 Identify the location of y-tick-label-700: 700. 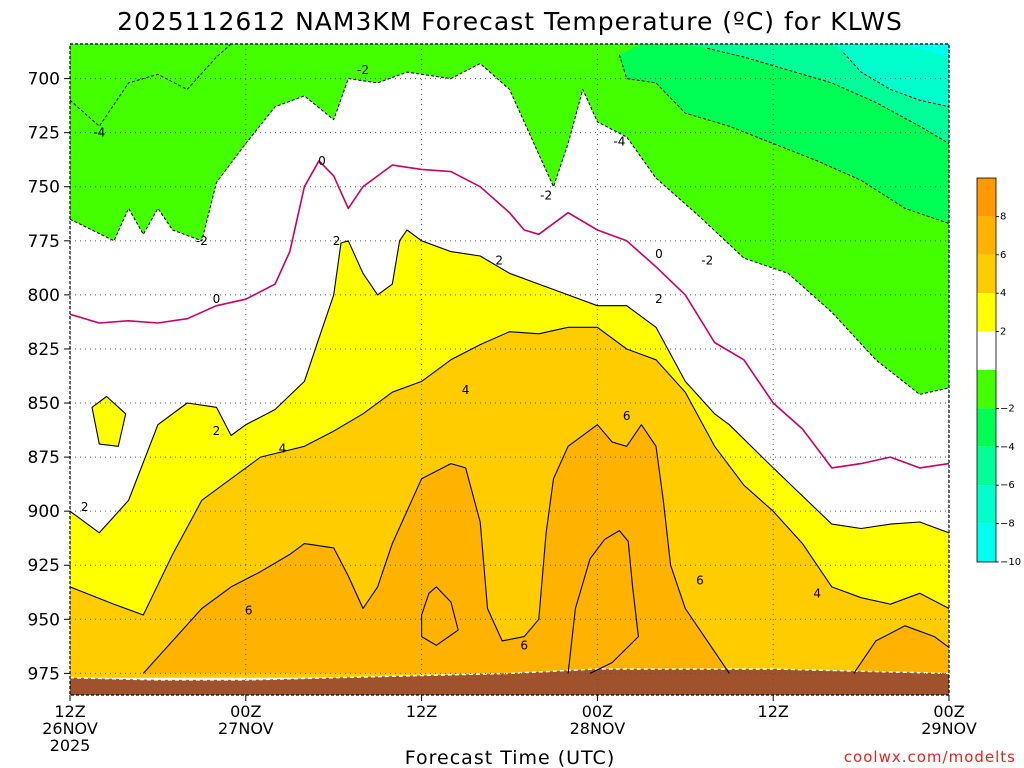
(44, 80).